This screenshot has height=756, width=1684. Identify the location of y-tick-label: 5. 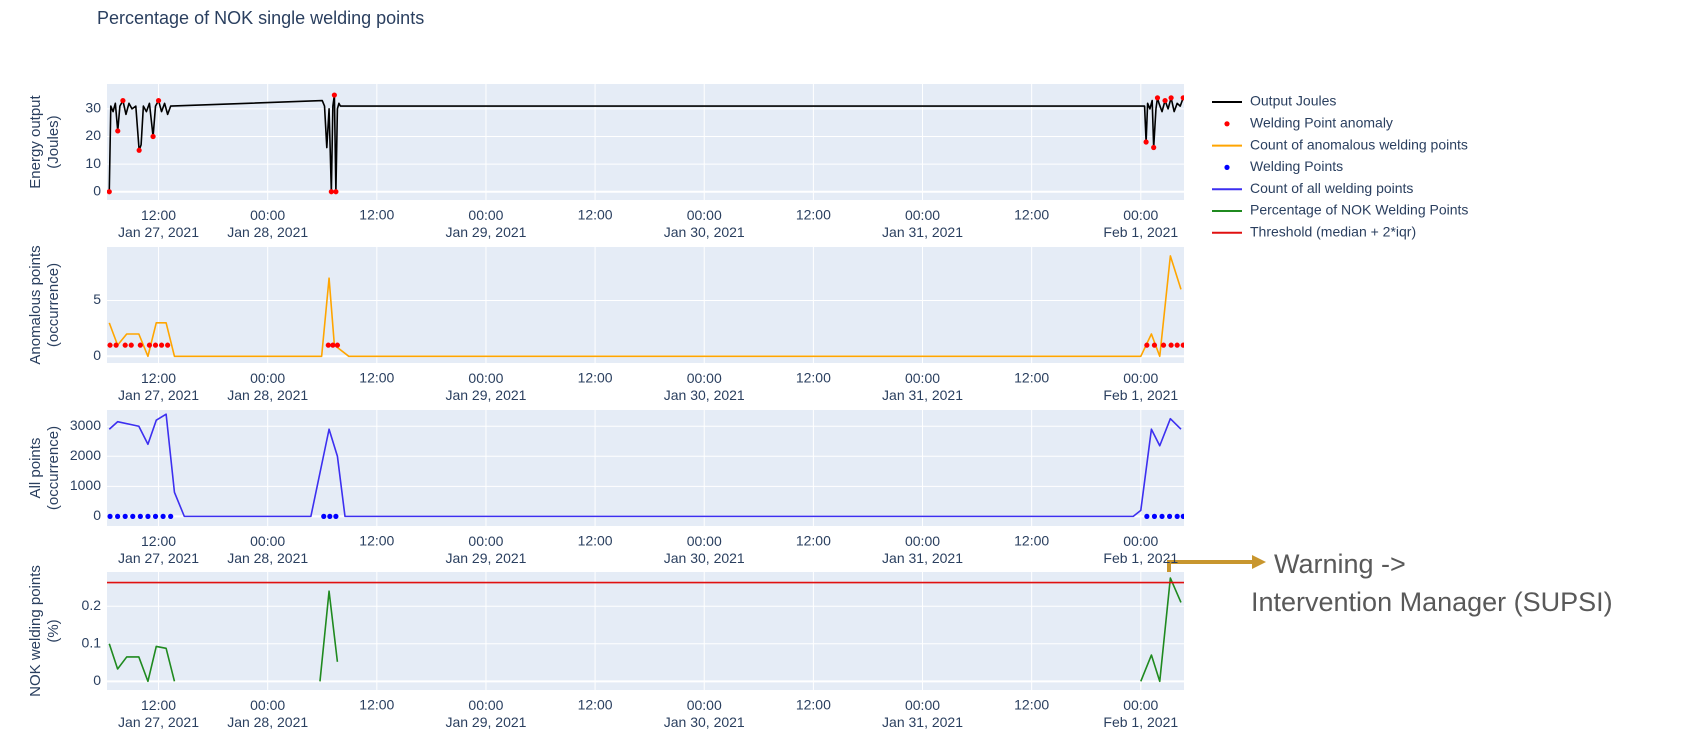
(97, 299).